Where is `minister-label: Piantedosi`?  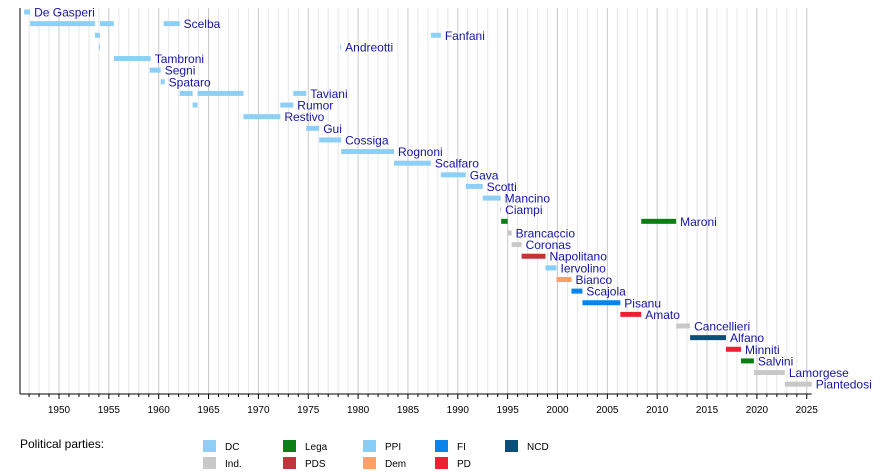
minister-label: Piantedosi is located at coordinates (844, 385).